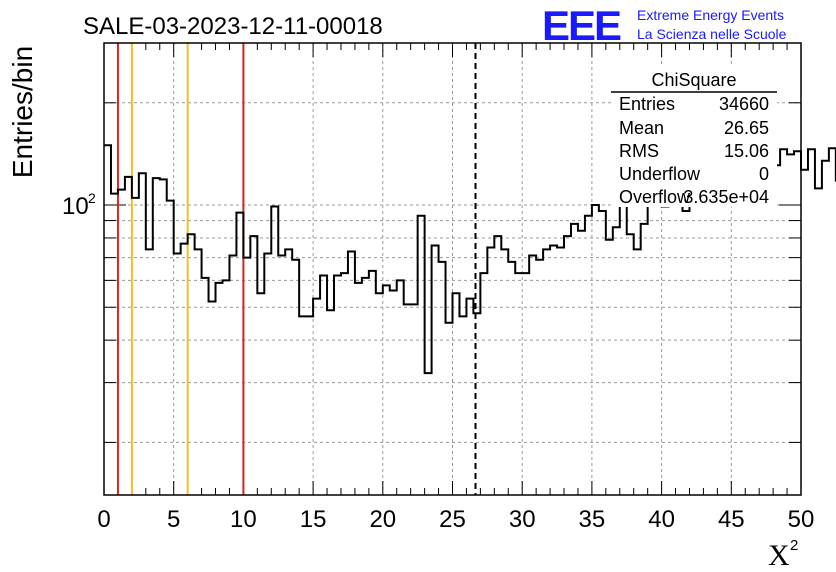 The width and height of the screenshot is (836, 572). What do you see at coordinates (655, 197) in the screenshot?
I see `stats-label-overflow: Overflow` at bounding box center [655, 197].